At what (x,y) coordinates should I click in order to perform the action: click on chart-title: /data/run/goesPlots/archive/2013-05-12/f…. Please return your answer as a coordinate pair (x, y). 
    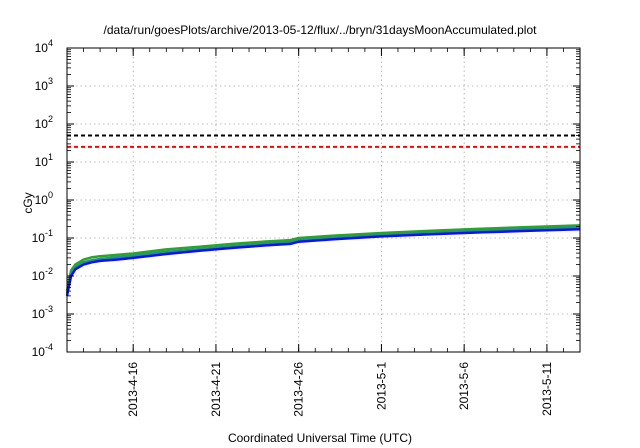
    Looking at the image, I should click on (320, 30).